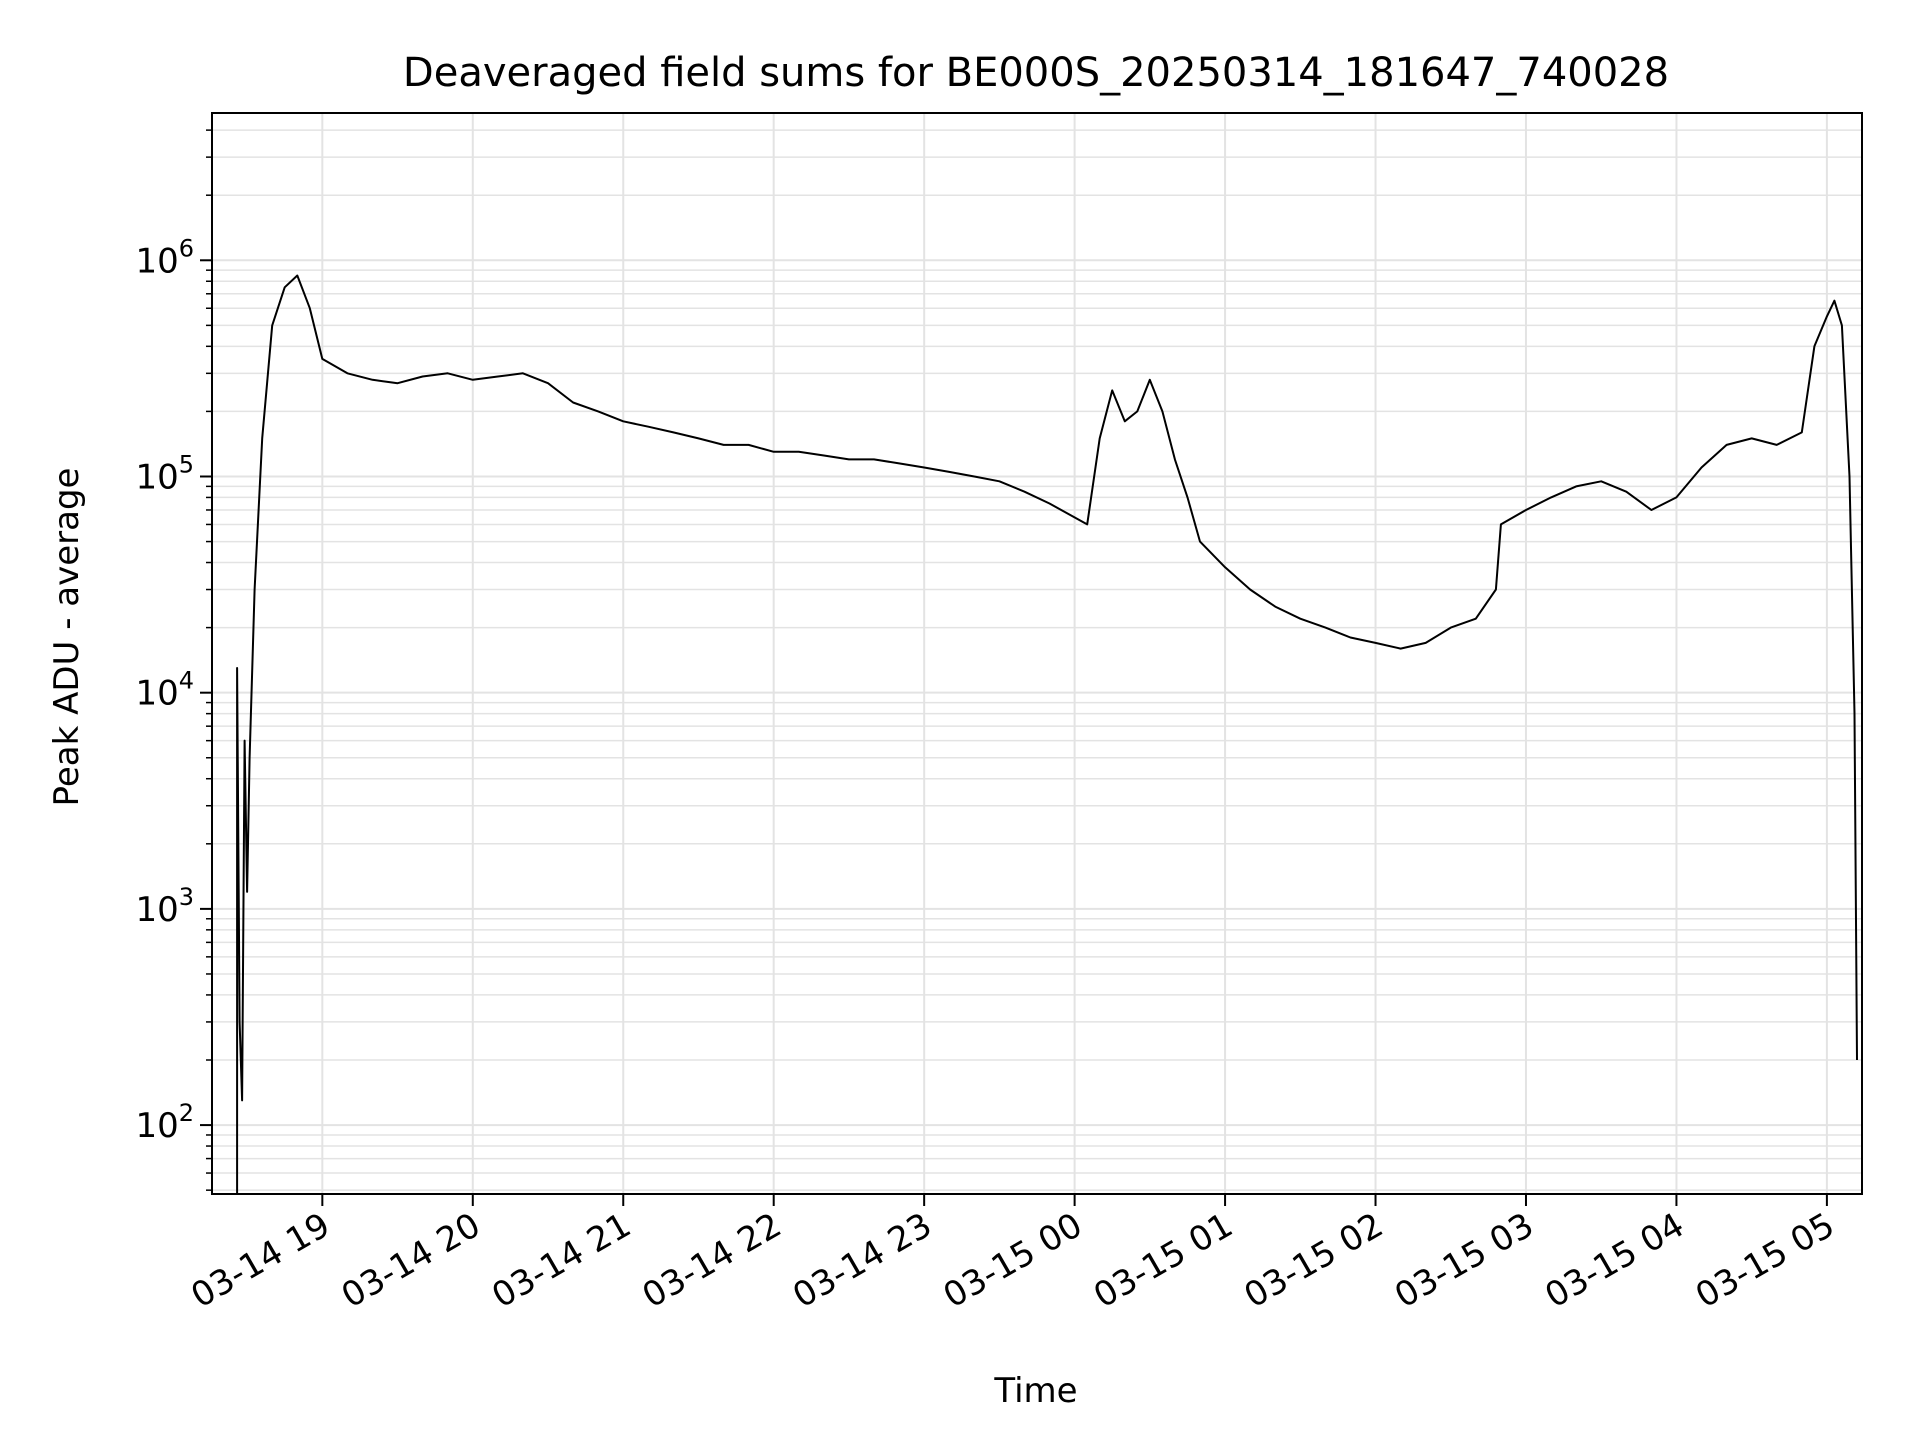  Describe the element at coordinates (186, 1113) in the screenshot. I see `y-tick-exponent: 2` at that location.